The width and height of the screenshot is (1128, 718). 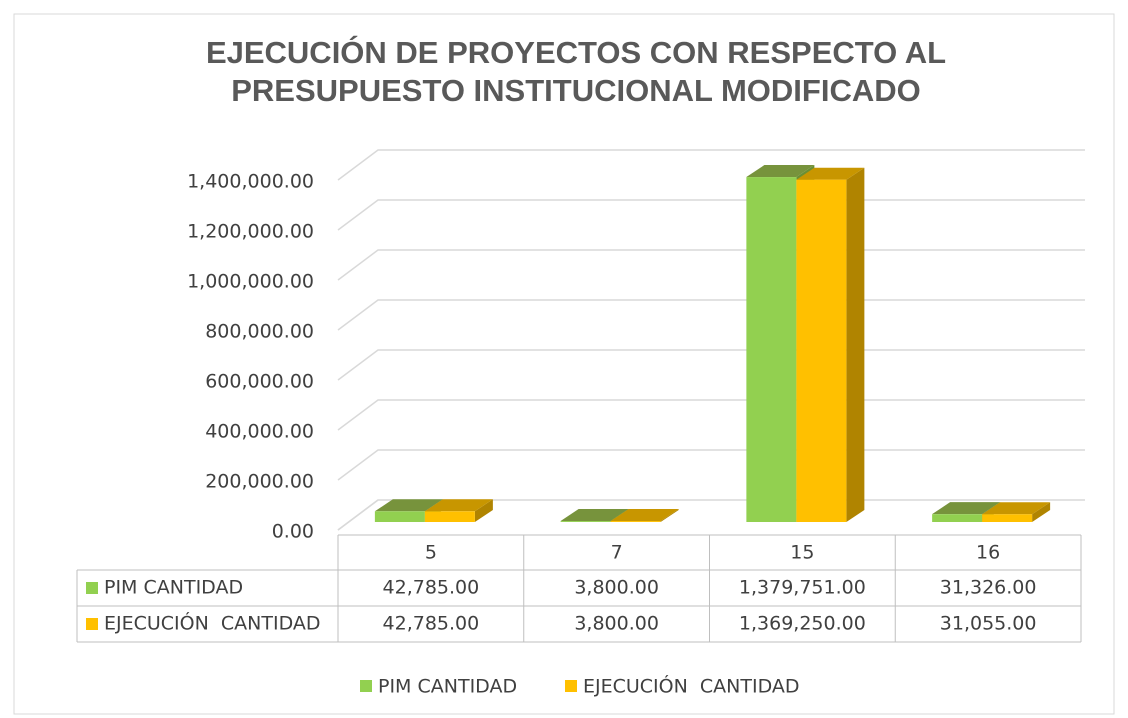 What do you see at coordinates (259, 332) in the screenshot?
I see `y-tick-label: 800,000.00` at bounding box center [259, 332].